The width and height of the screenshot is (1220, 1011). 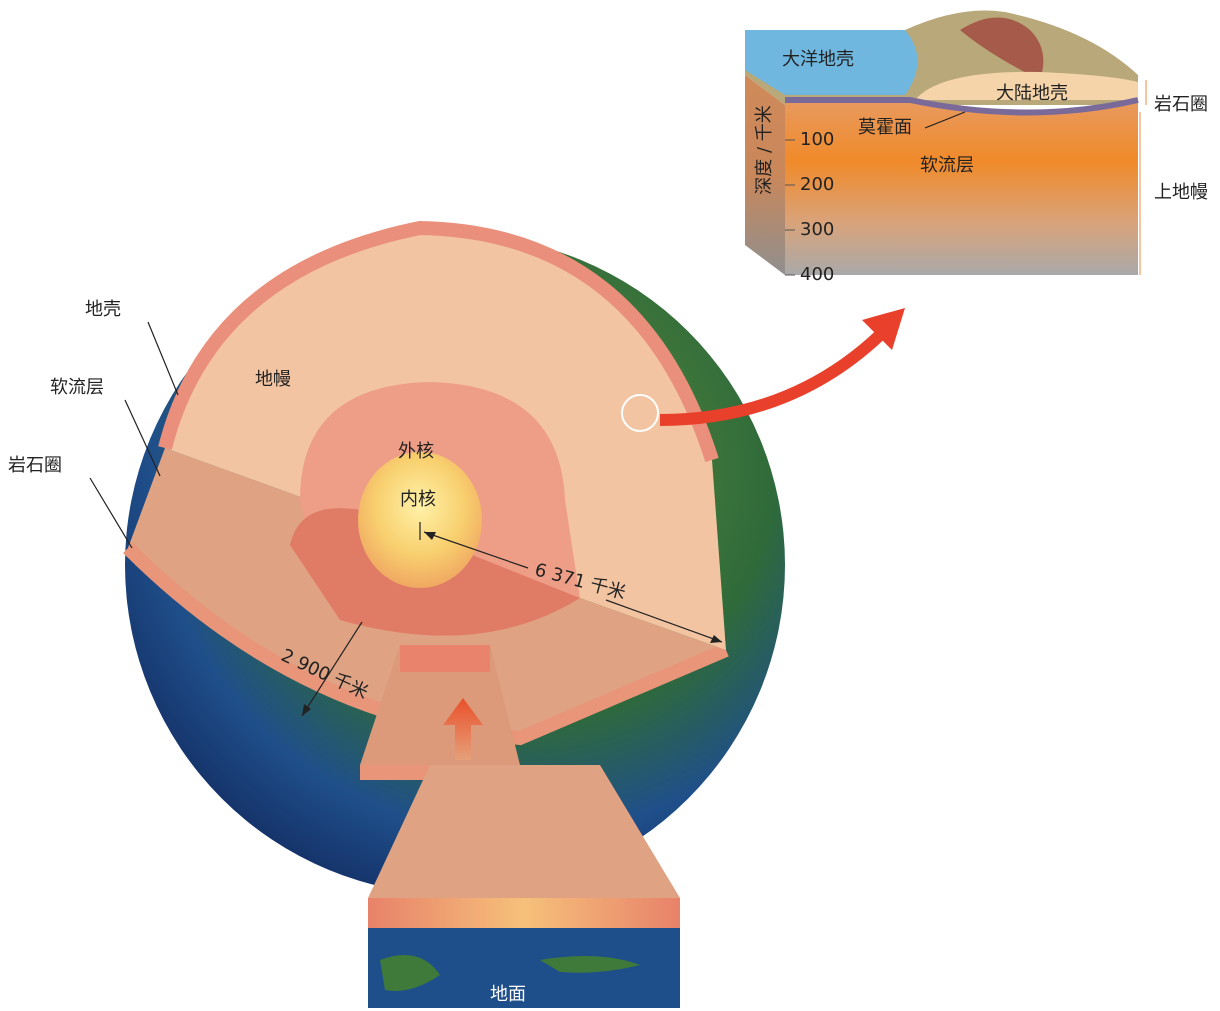 I want to click on inner-core, so click(x=420, y=520).